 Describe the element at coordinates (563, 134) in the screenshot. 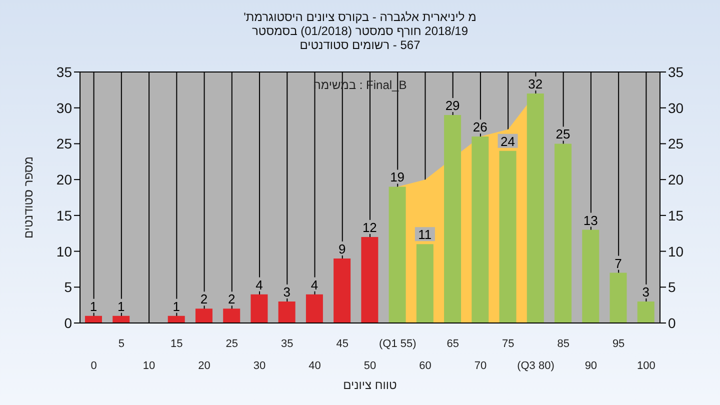

I see `data-label: 25` at that location.